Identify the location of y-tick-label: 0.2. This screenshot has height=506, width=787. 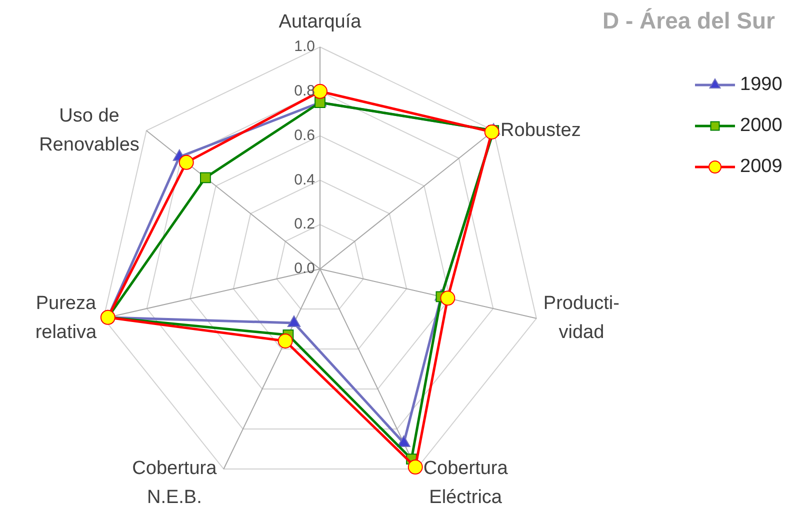
(304, 224).